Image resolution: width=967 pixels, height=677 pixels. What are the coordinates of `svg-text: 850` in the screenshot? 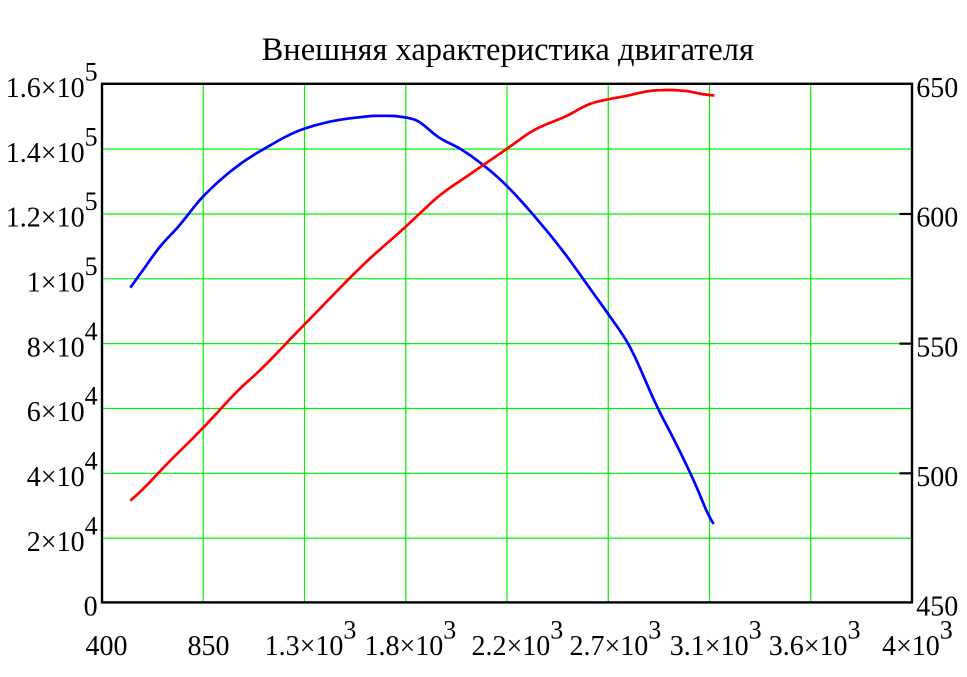 It's located at (209, 646).